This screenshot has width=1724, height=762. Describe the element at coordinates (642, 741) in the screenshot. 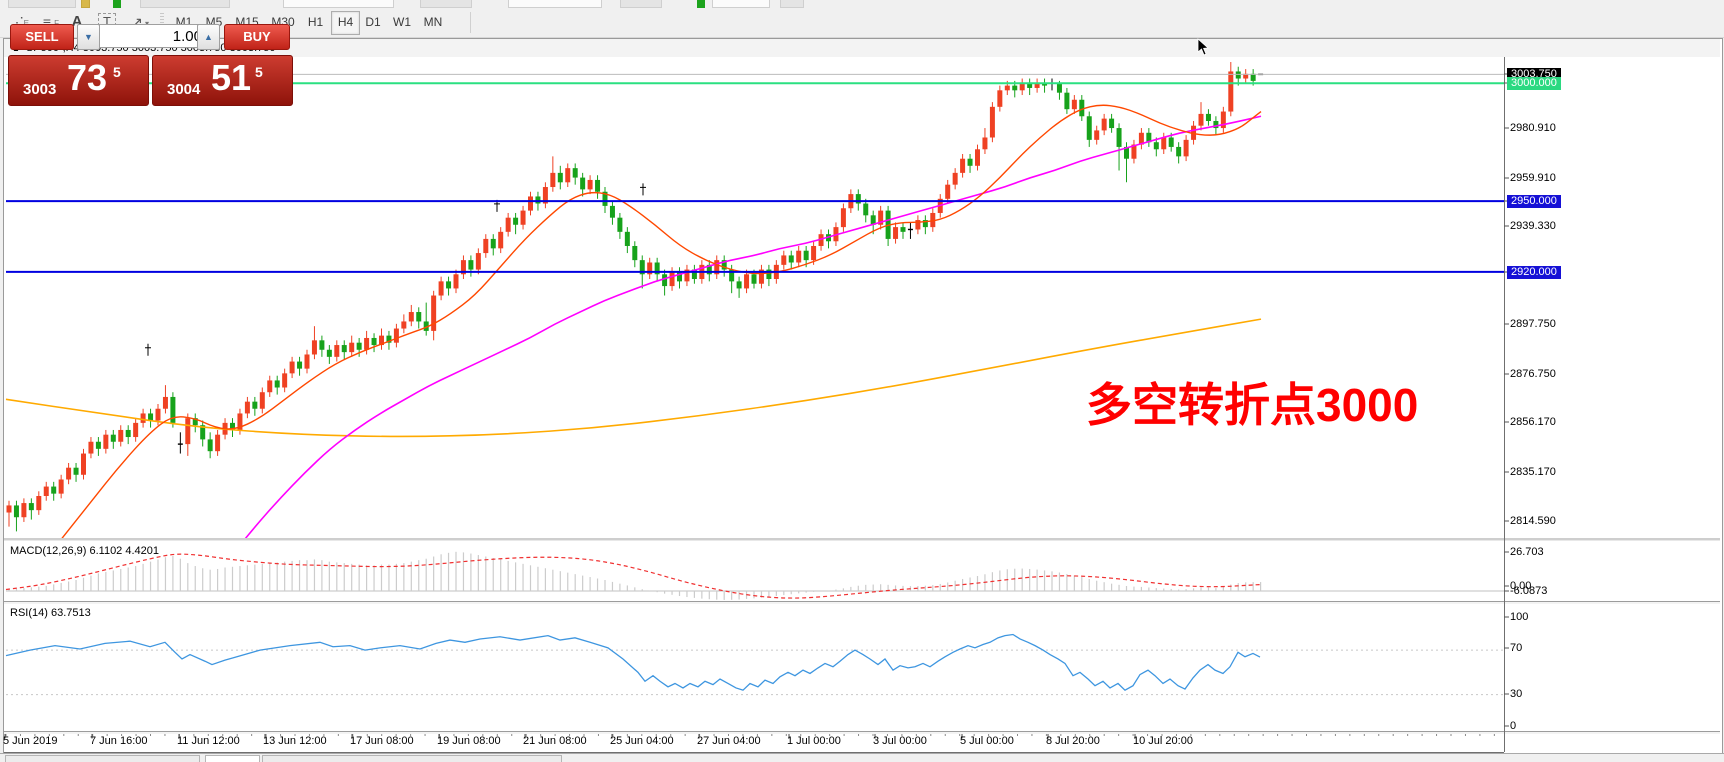

I see `time-axis-label: 25 Jun 04:00` at that location.